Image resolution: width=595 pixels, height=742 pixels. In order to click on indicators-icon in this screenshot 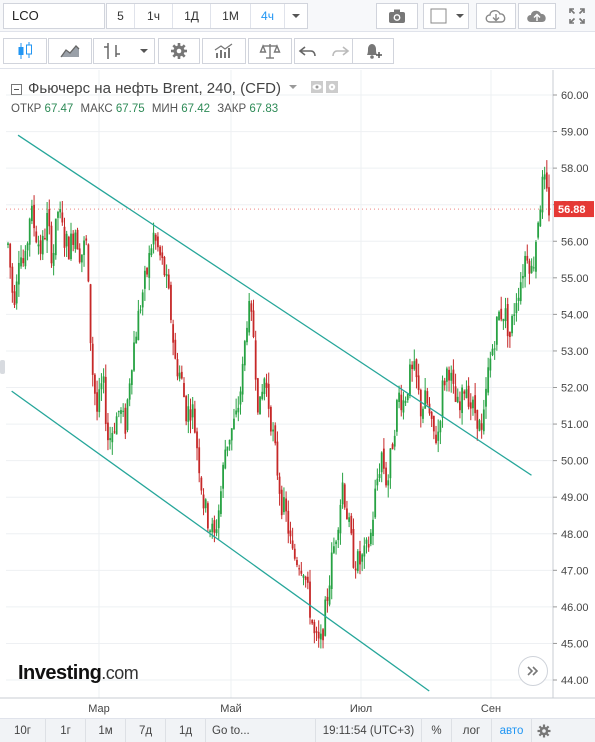, I will do `click(223, 50)`.